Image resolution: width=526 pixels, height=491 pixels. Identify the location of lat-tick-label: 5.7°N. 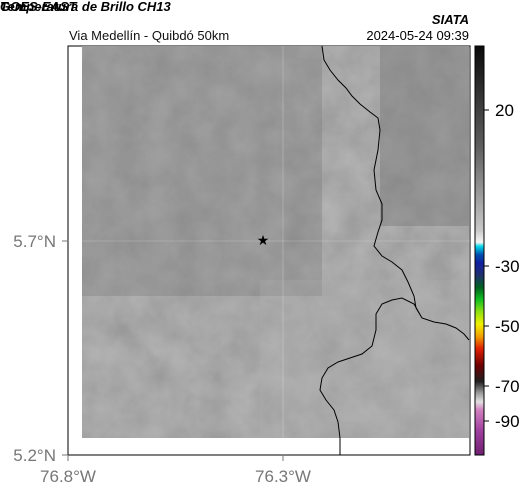
(34, 241).